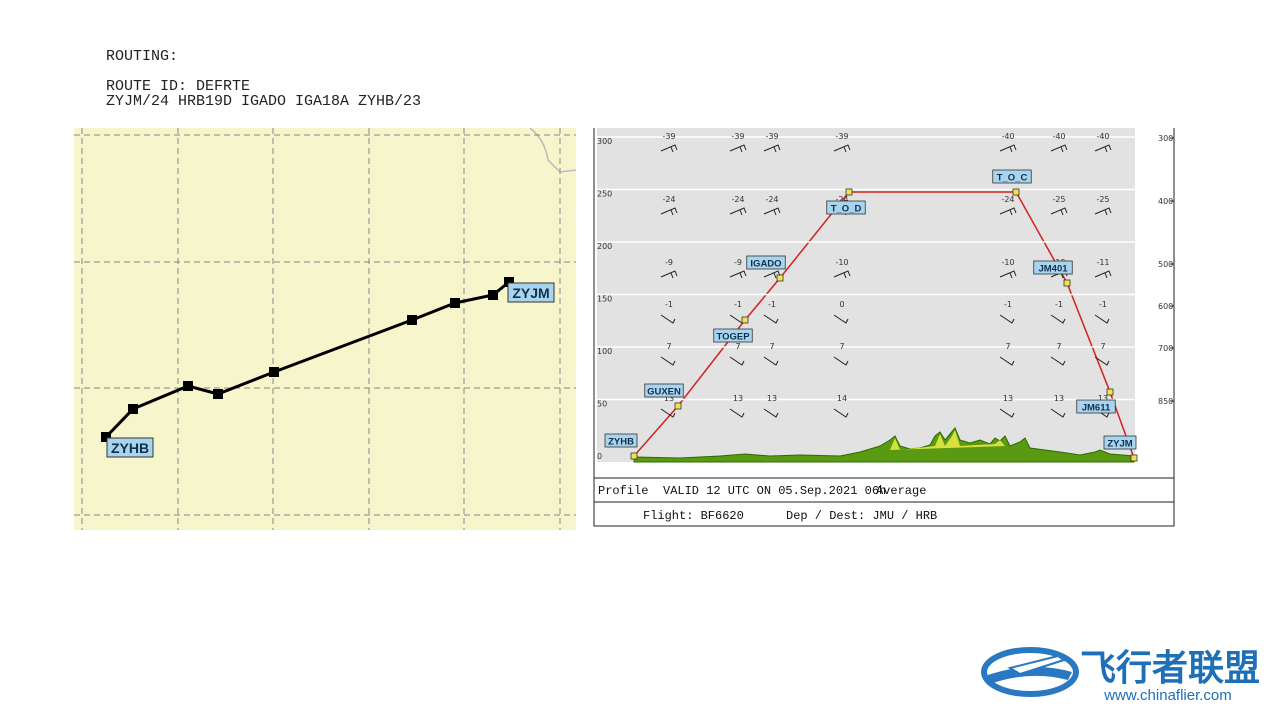  I want to click on level-label: 250, so click(604, 194).